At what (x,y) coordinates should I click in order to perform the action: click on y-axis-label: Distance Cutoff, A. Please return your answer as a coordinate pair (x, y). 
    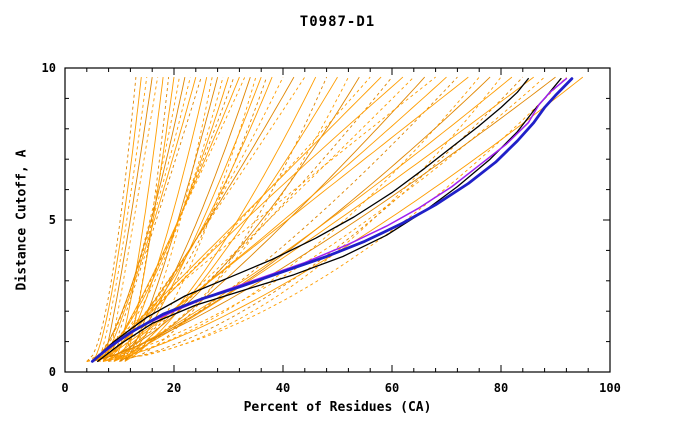
    Looking at the image, I should click on (22, 220).